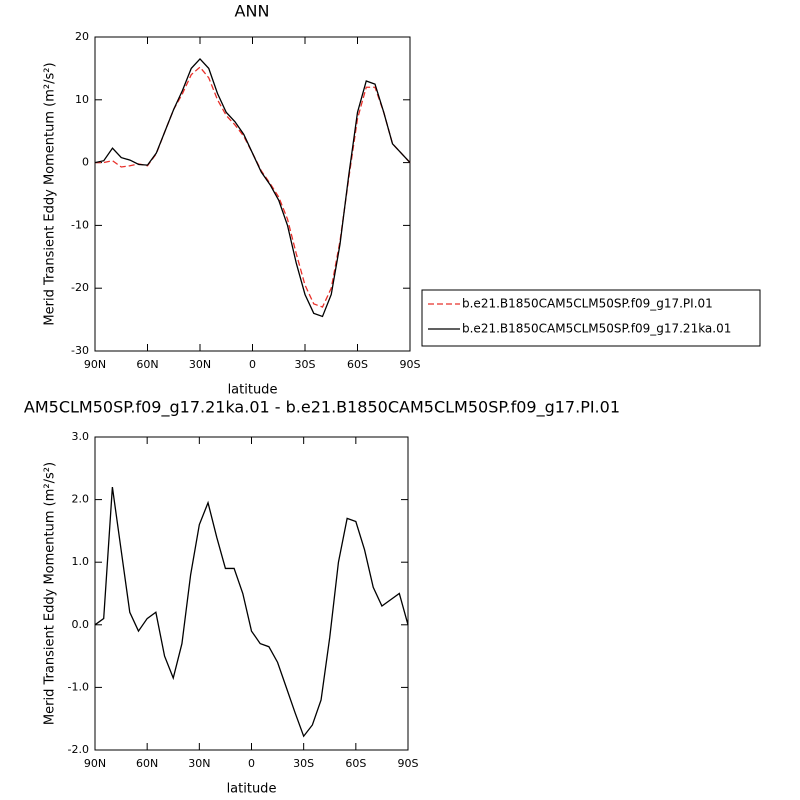 The width and height of the screenshot is (800, 800). I want to click on y-tick-label: 20, so click(82, 36).